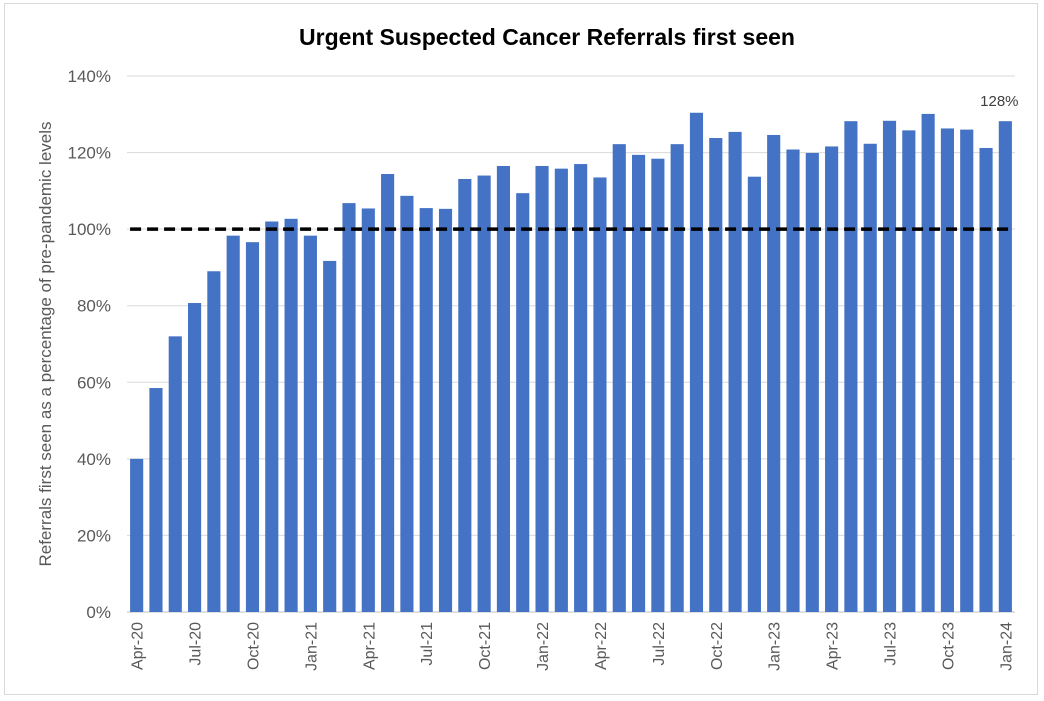 The height and width of the screenshot is (701, 1044). I want to click on x-tick-label: Apr-21, so click(369, 646).